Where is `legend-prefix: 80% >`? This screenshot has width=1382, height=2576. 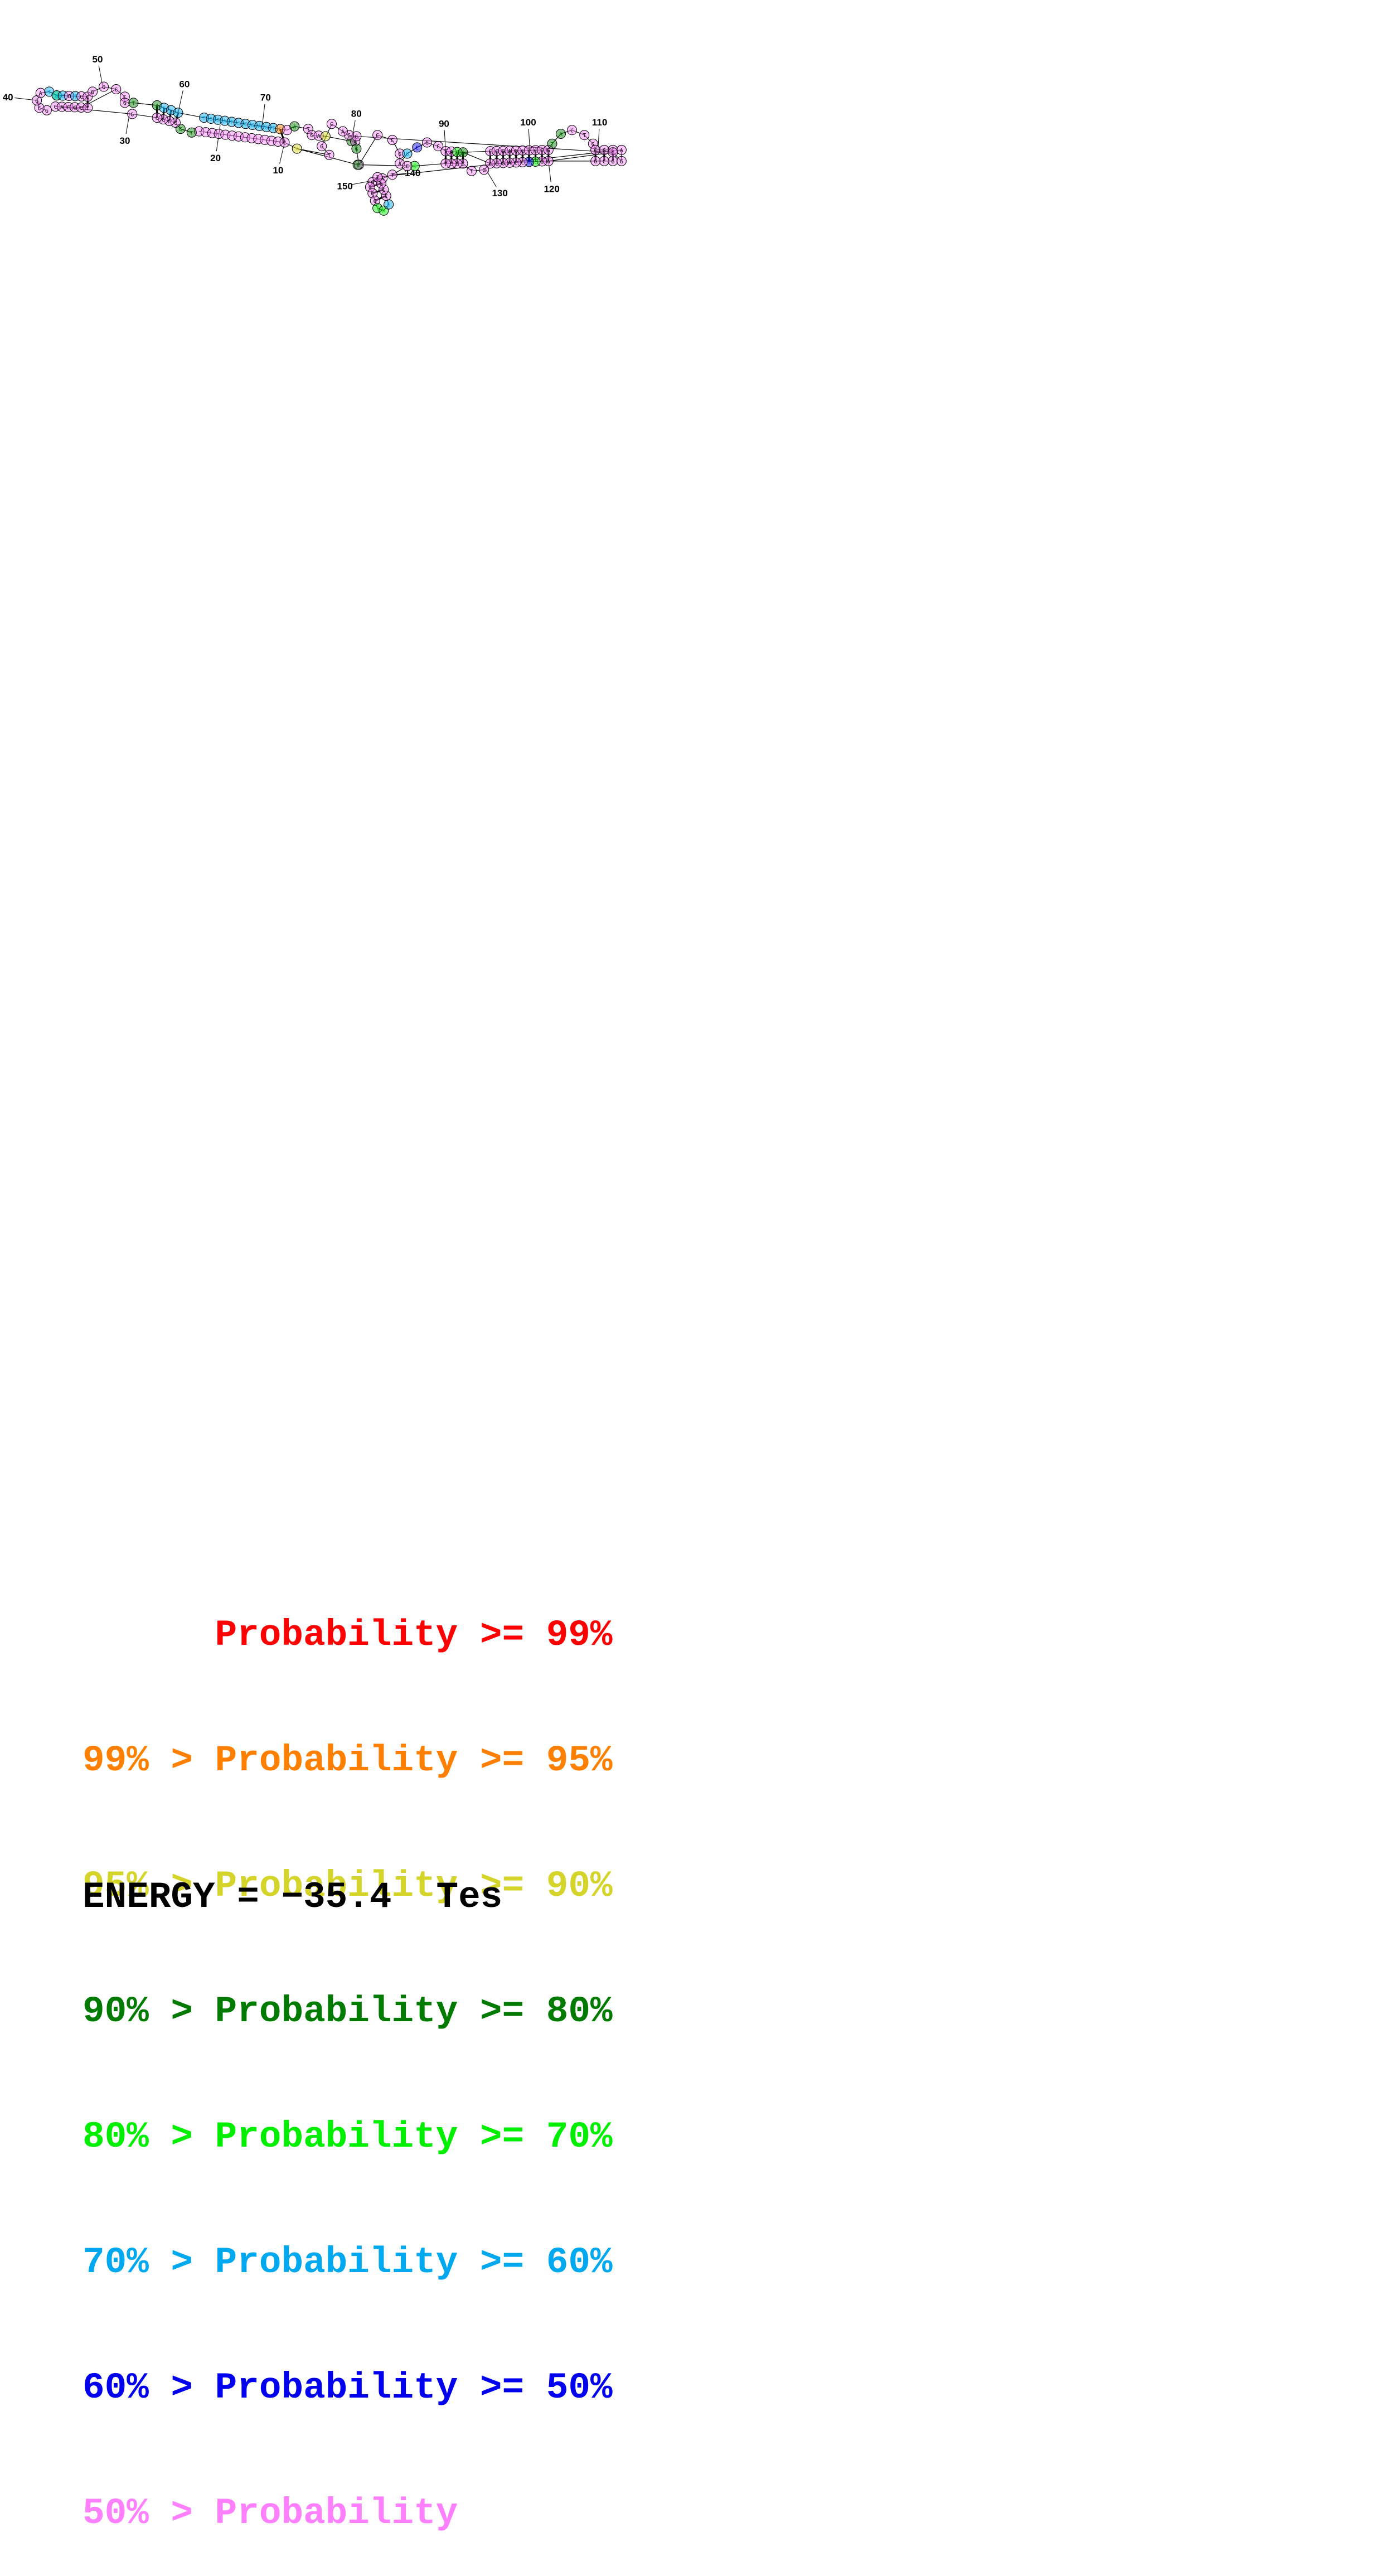 legend-prefix: 80% > is located at coordinates (149, 2137).